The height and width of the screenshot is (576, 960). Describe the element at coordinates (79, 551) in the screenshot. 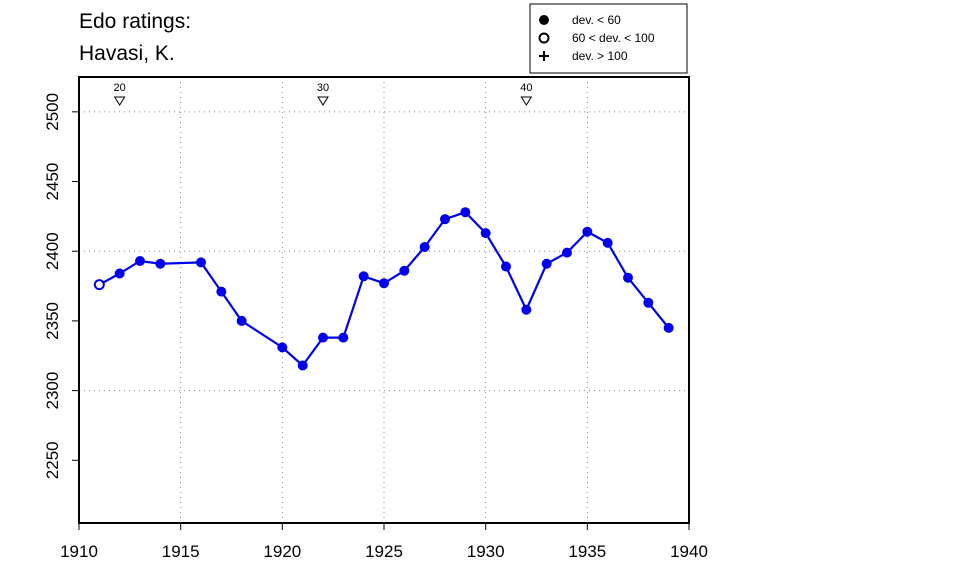

I see `x-tick-label: 1910` at that location.